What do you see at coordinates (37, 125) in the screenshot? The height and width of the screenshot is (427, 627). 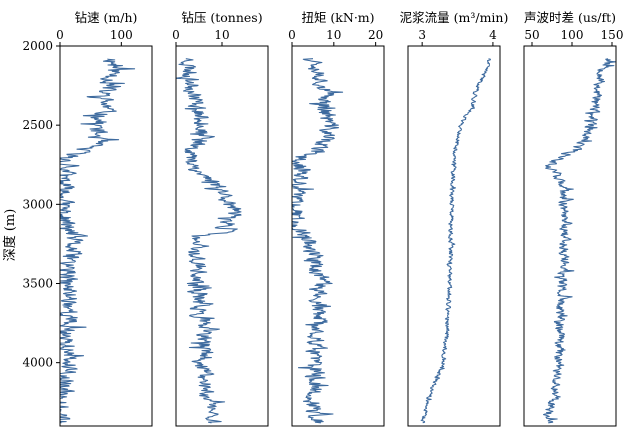 I see `y-tick-label: 2500` at bounding box center [37, 125].